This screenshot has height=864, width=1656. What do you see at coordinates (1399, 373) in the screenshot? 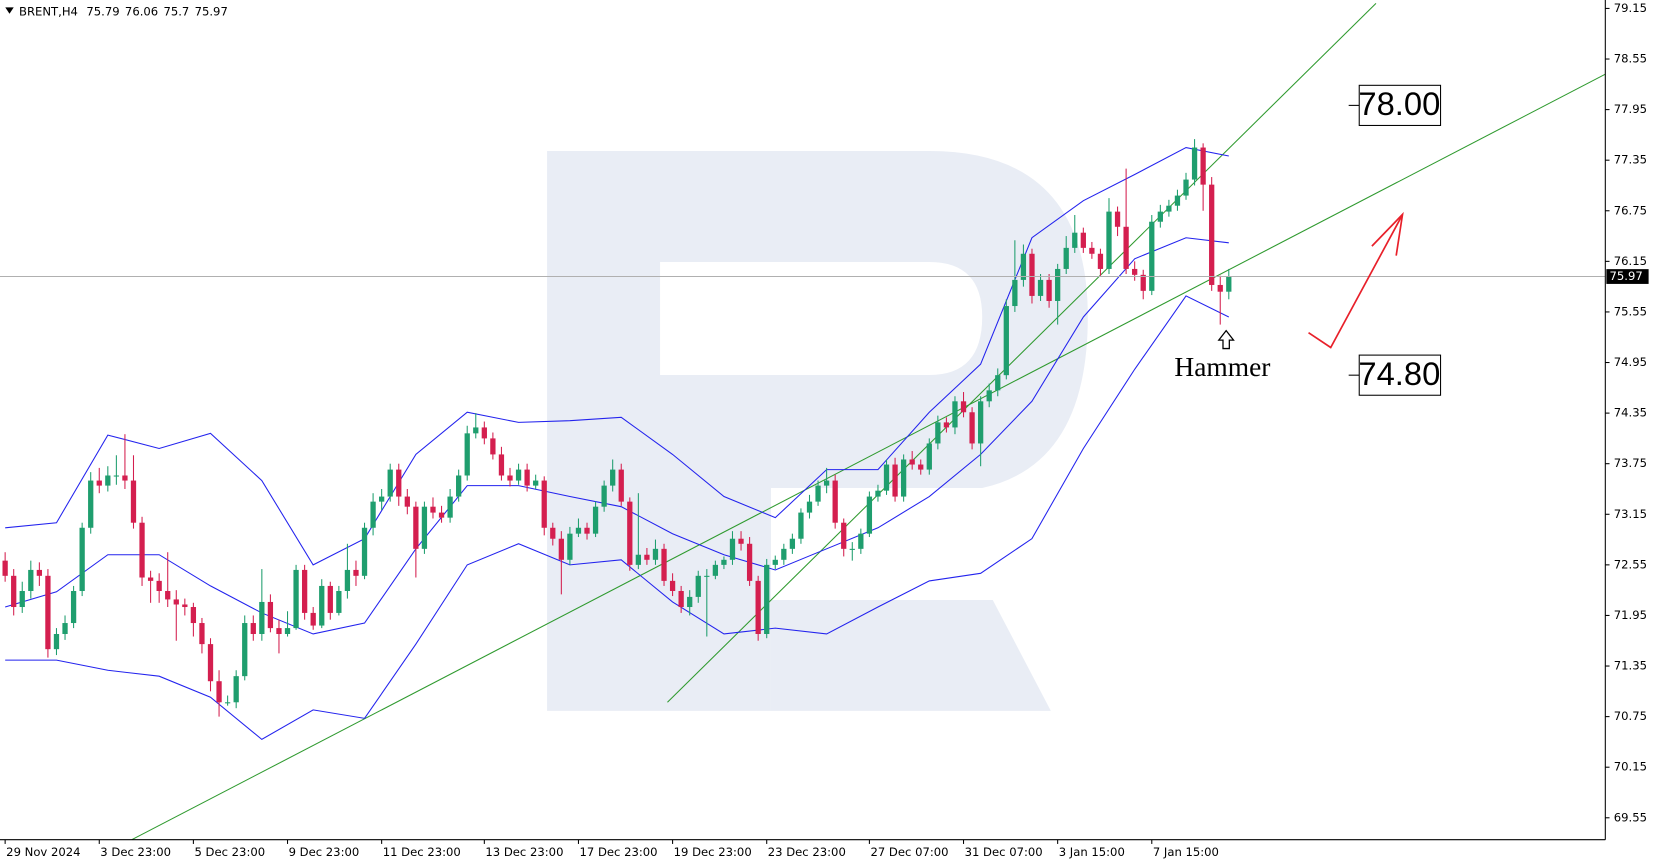
I see `level-label: 74.80` at bounding box center [1399, 373].